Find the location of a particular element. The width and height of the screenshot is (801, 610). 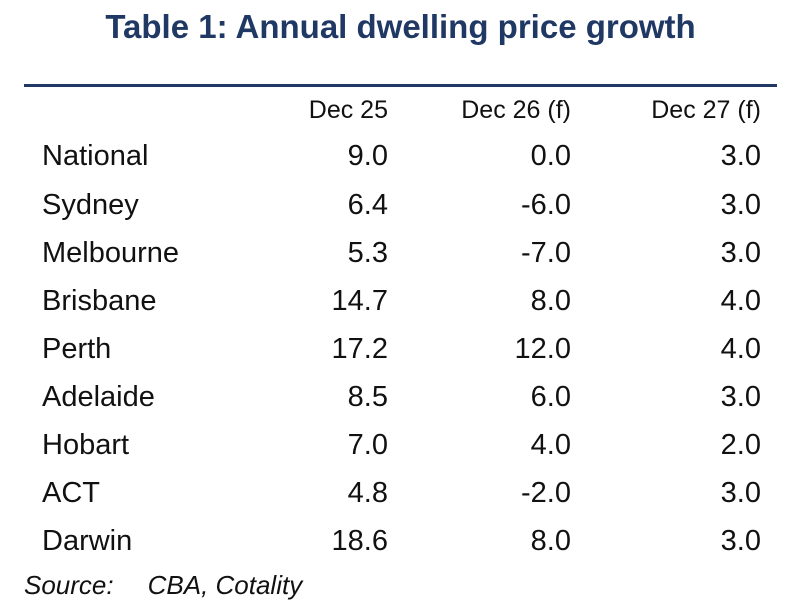

cell-value: 12.0 is located at coordinates (542, 349).